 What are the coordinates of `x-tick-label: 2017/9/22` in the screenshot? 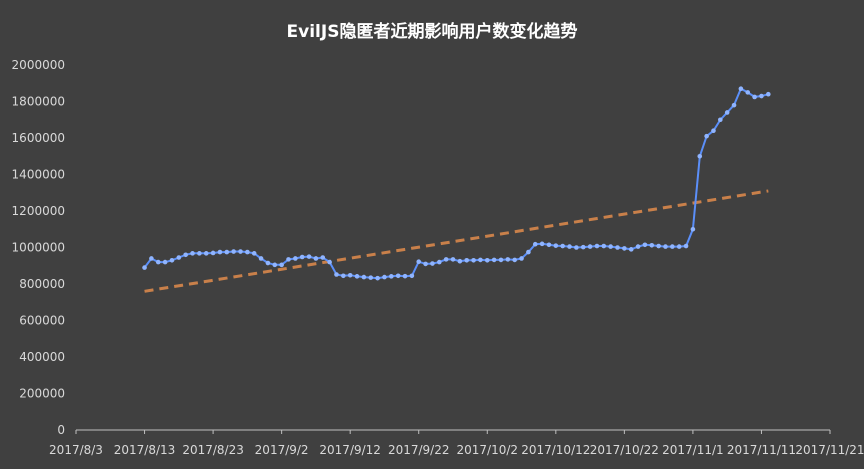 It's located at (419, 450).